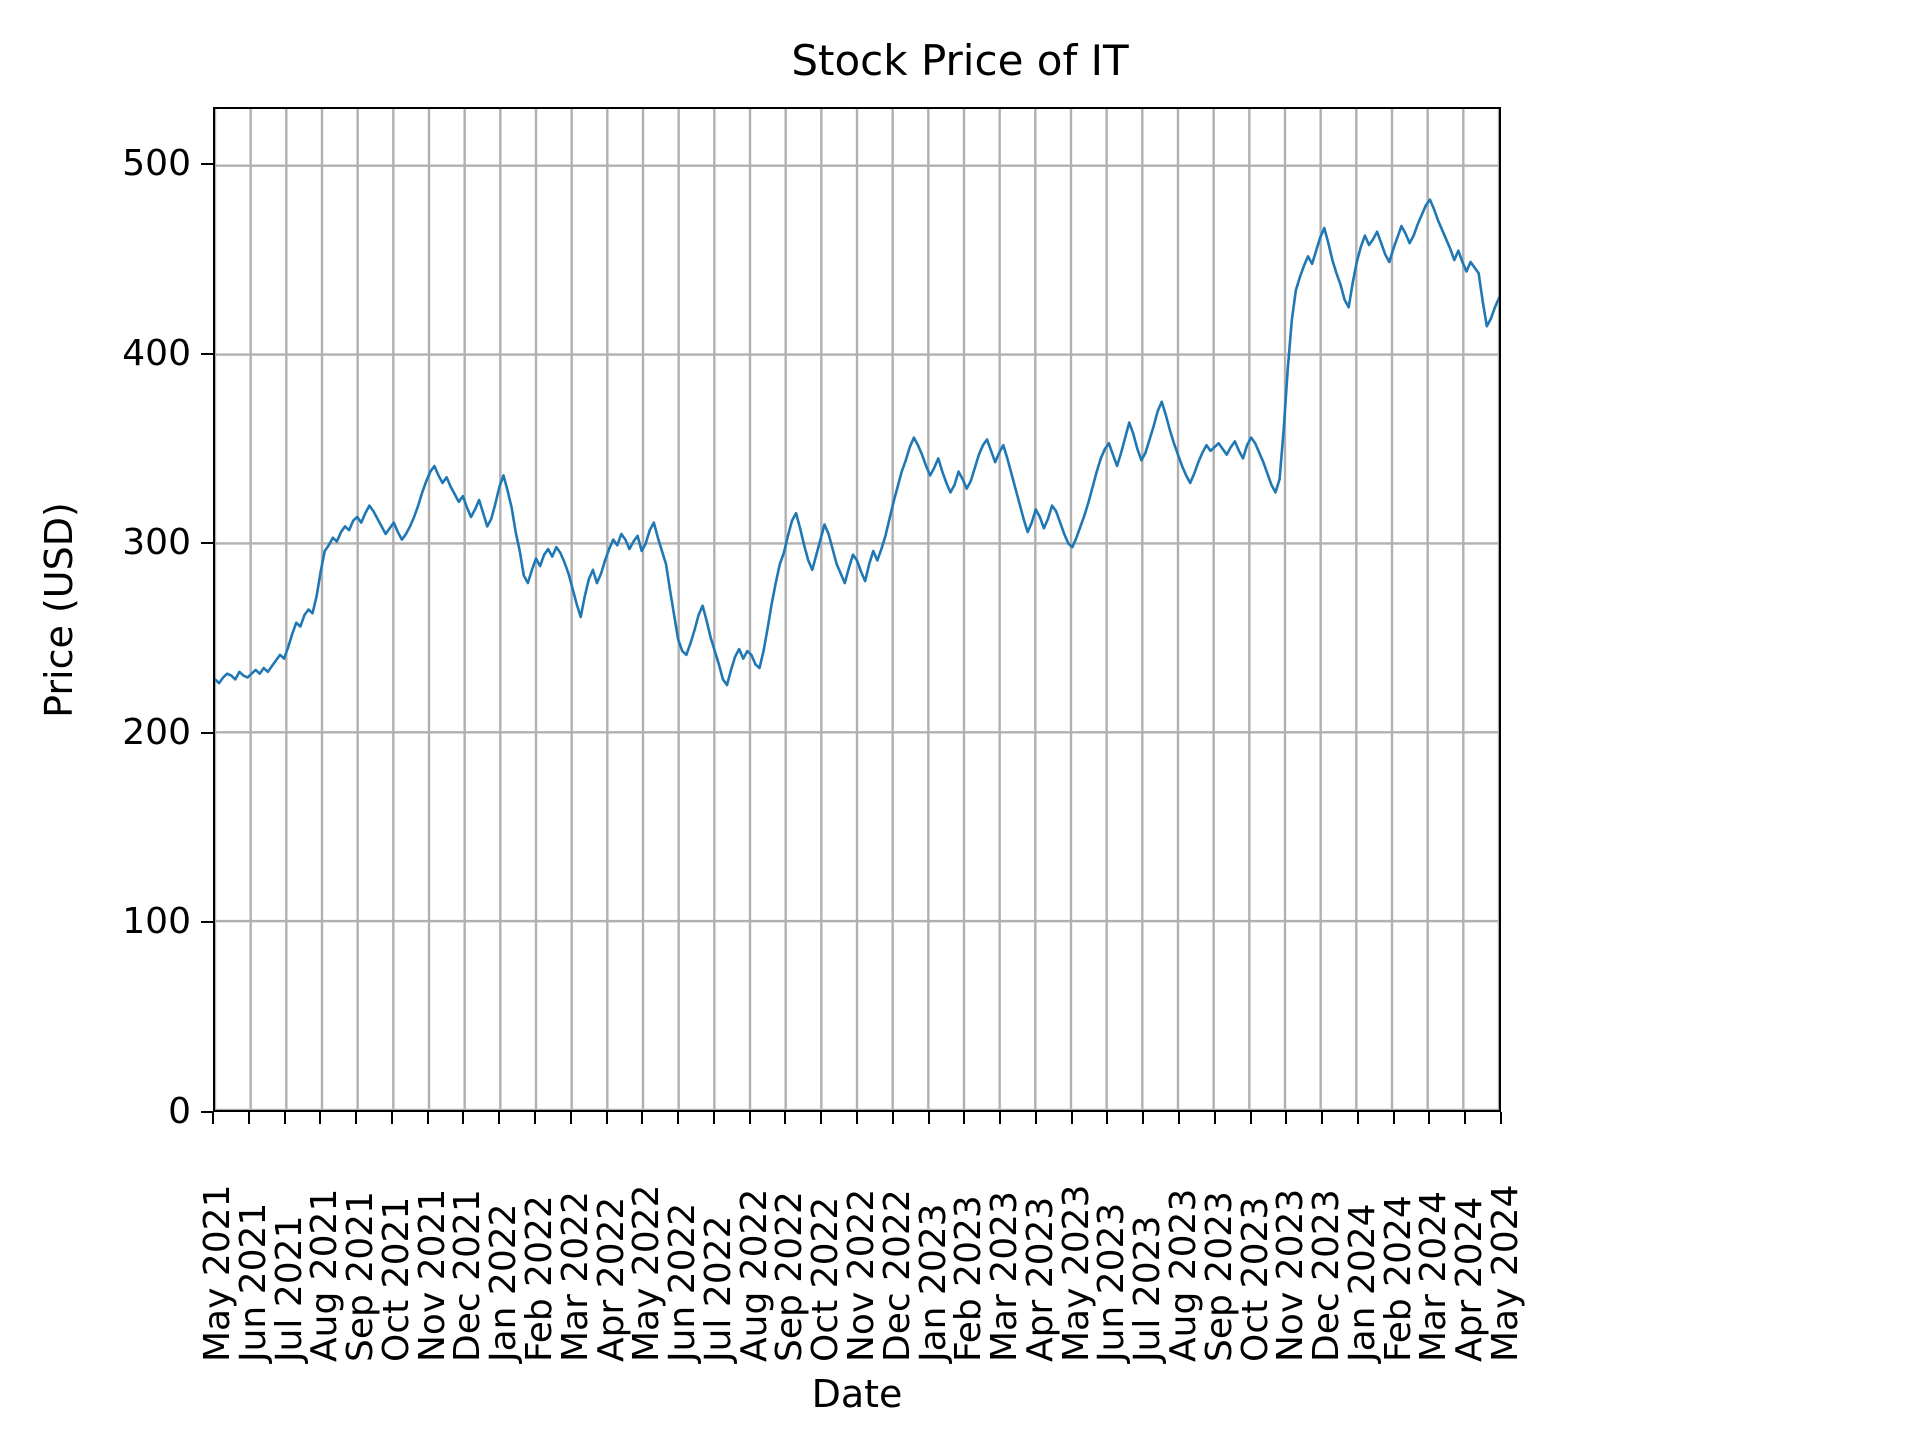  I want to click on x-axis-tick-label: Feb 2023, so click(969, 1278).